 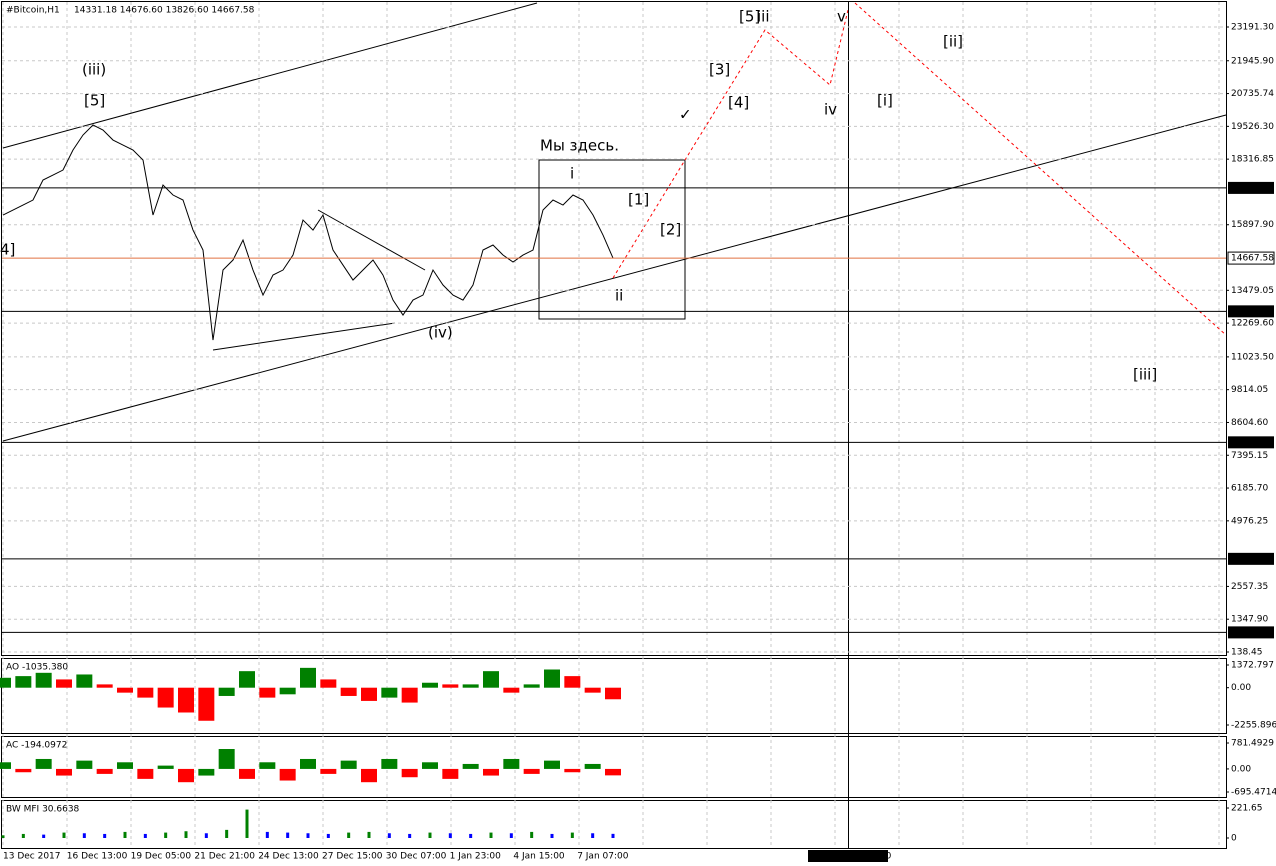 I want to click on y-tick-label: 18316.85, so click(x=1252, y=160).